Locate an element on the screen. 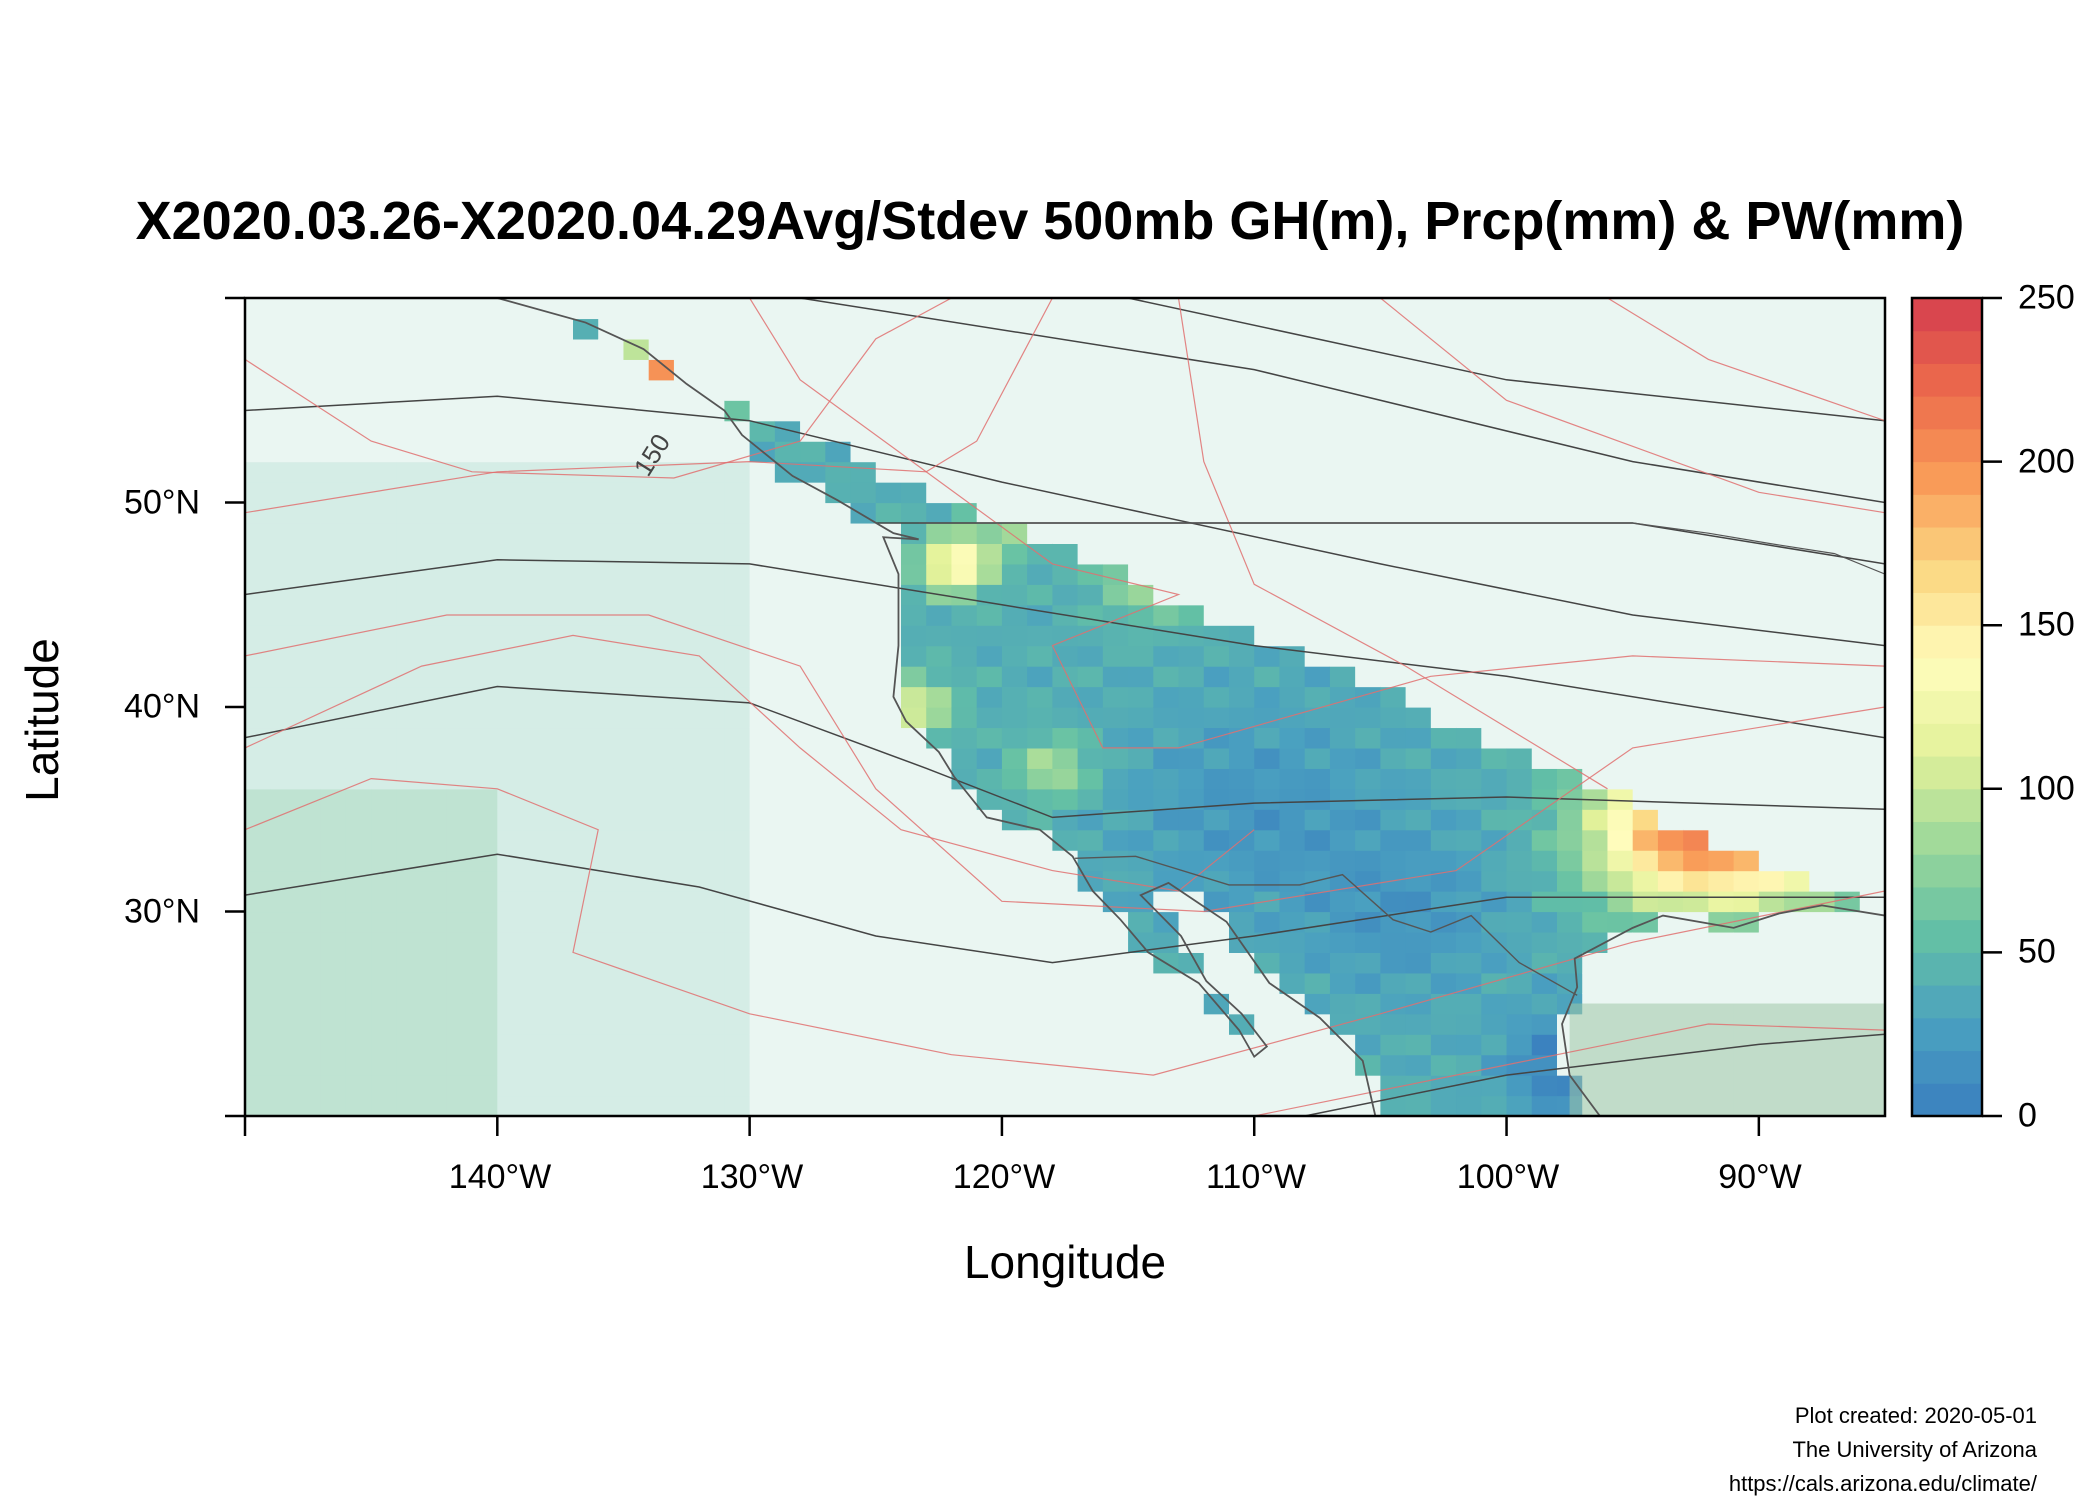 This screenshot has width=2100, height=1500. colorbar-segment is located at coordinates (1947, 969).